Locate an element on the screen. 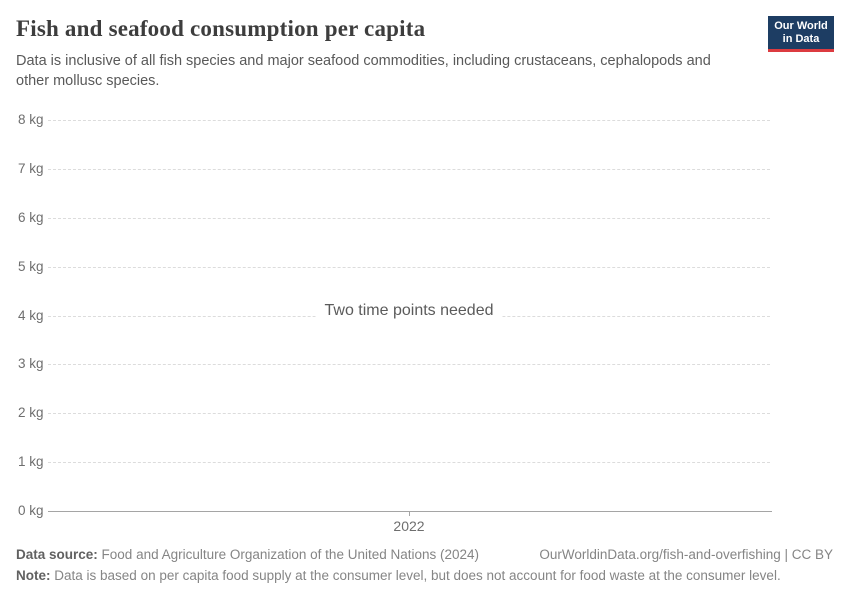 This screenshot has height=600, width=850. y-axis-tick-label: 1 kg is located at coordinates (31, 462).